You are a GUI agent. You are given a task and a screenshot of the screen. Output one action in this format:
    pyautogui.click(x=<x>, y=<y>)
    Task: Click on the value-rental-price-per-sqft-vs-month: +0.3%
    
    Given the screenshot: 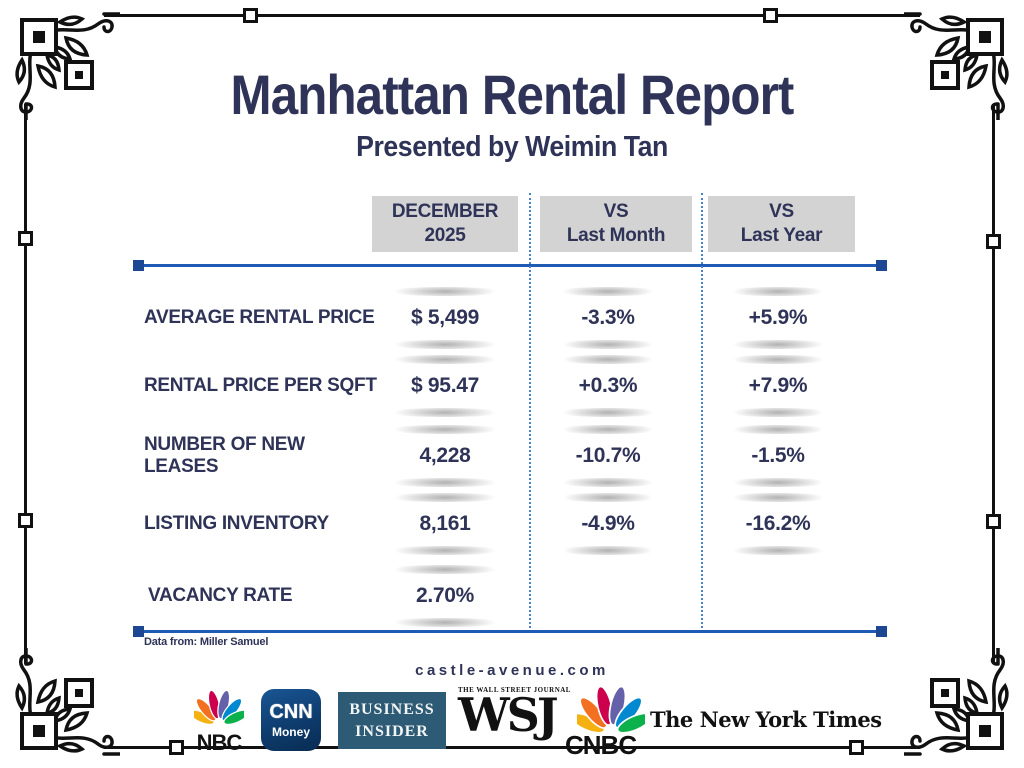 What is the action you would take?
    pyautogui.click(x=608, y=386)
    